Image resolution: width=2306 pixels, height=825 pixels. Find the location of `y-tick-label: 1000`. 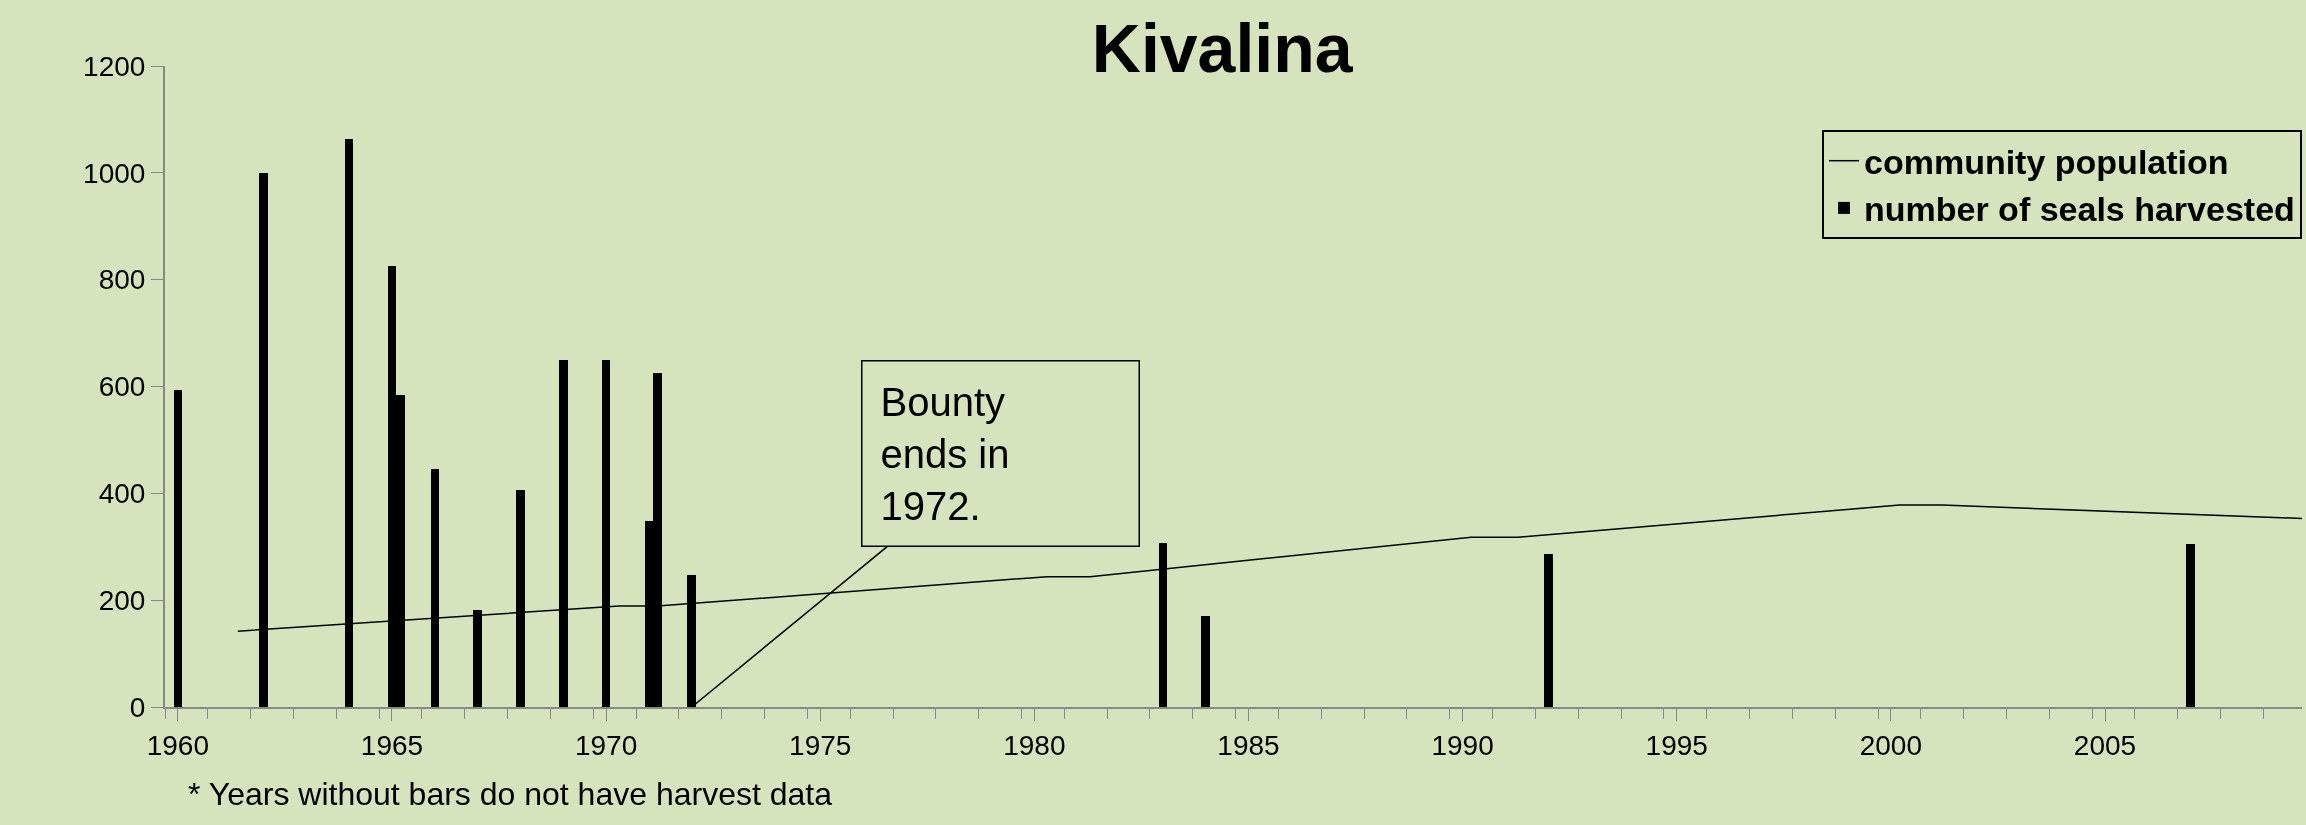

y-tick-label: 1000 is located at coordinates (114, 173).